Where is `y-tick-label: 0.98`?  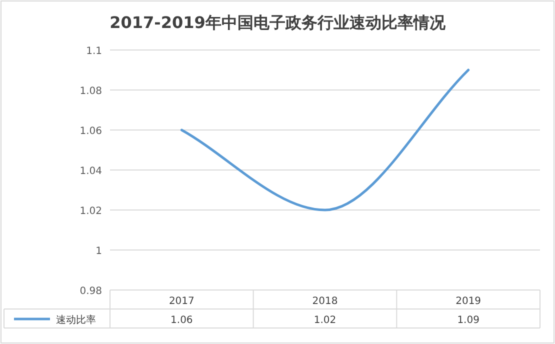
y-tick-label: 0.98 is located at coordinates (91, 291).